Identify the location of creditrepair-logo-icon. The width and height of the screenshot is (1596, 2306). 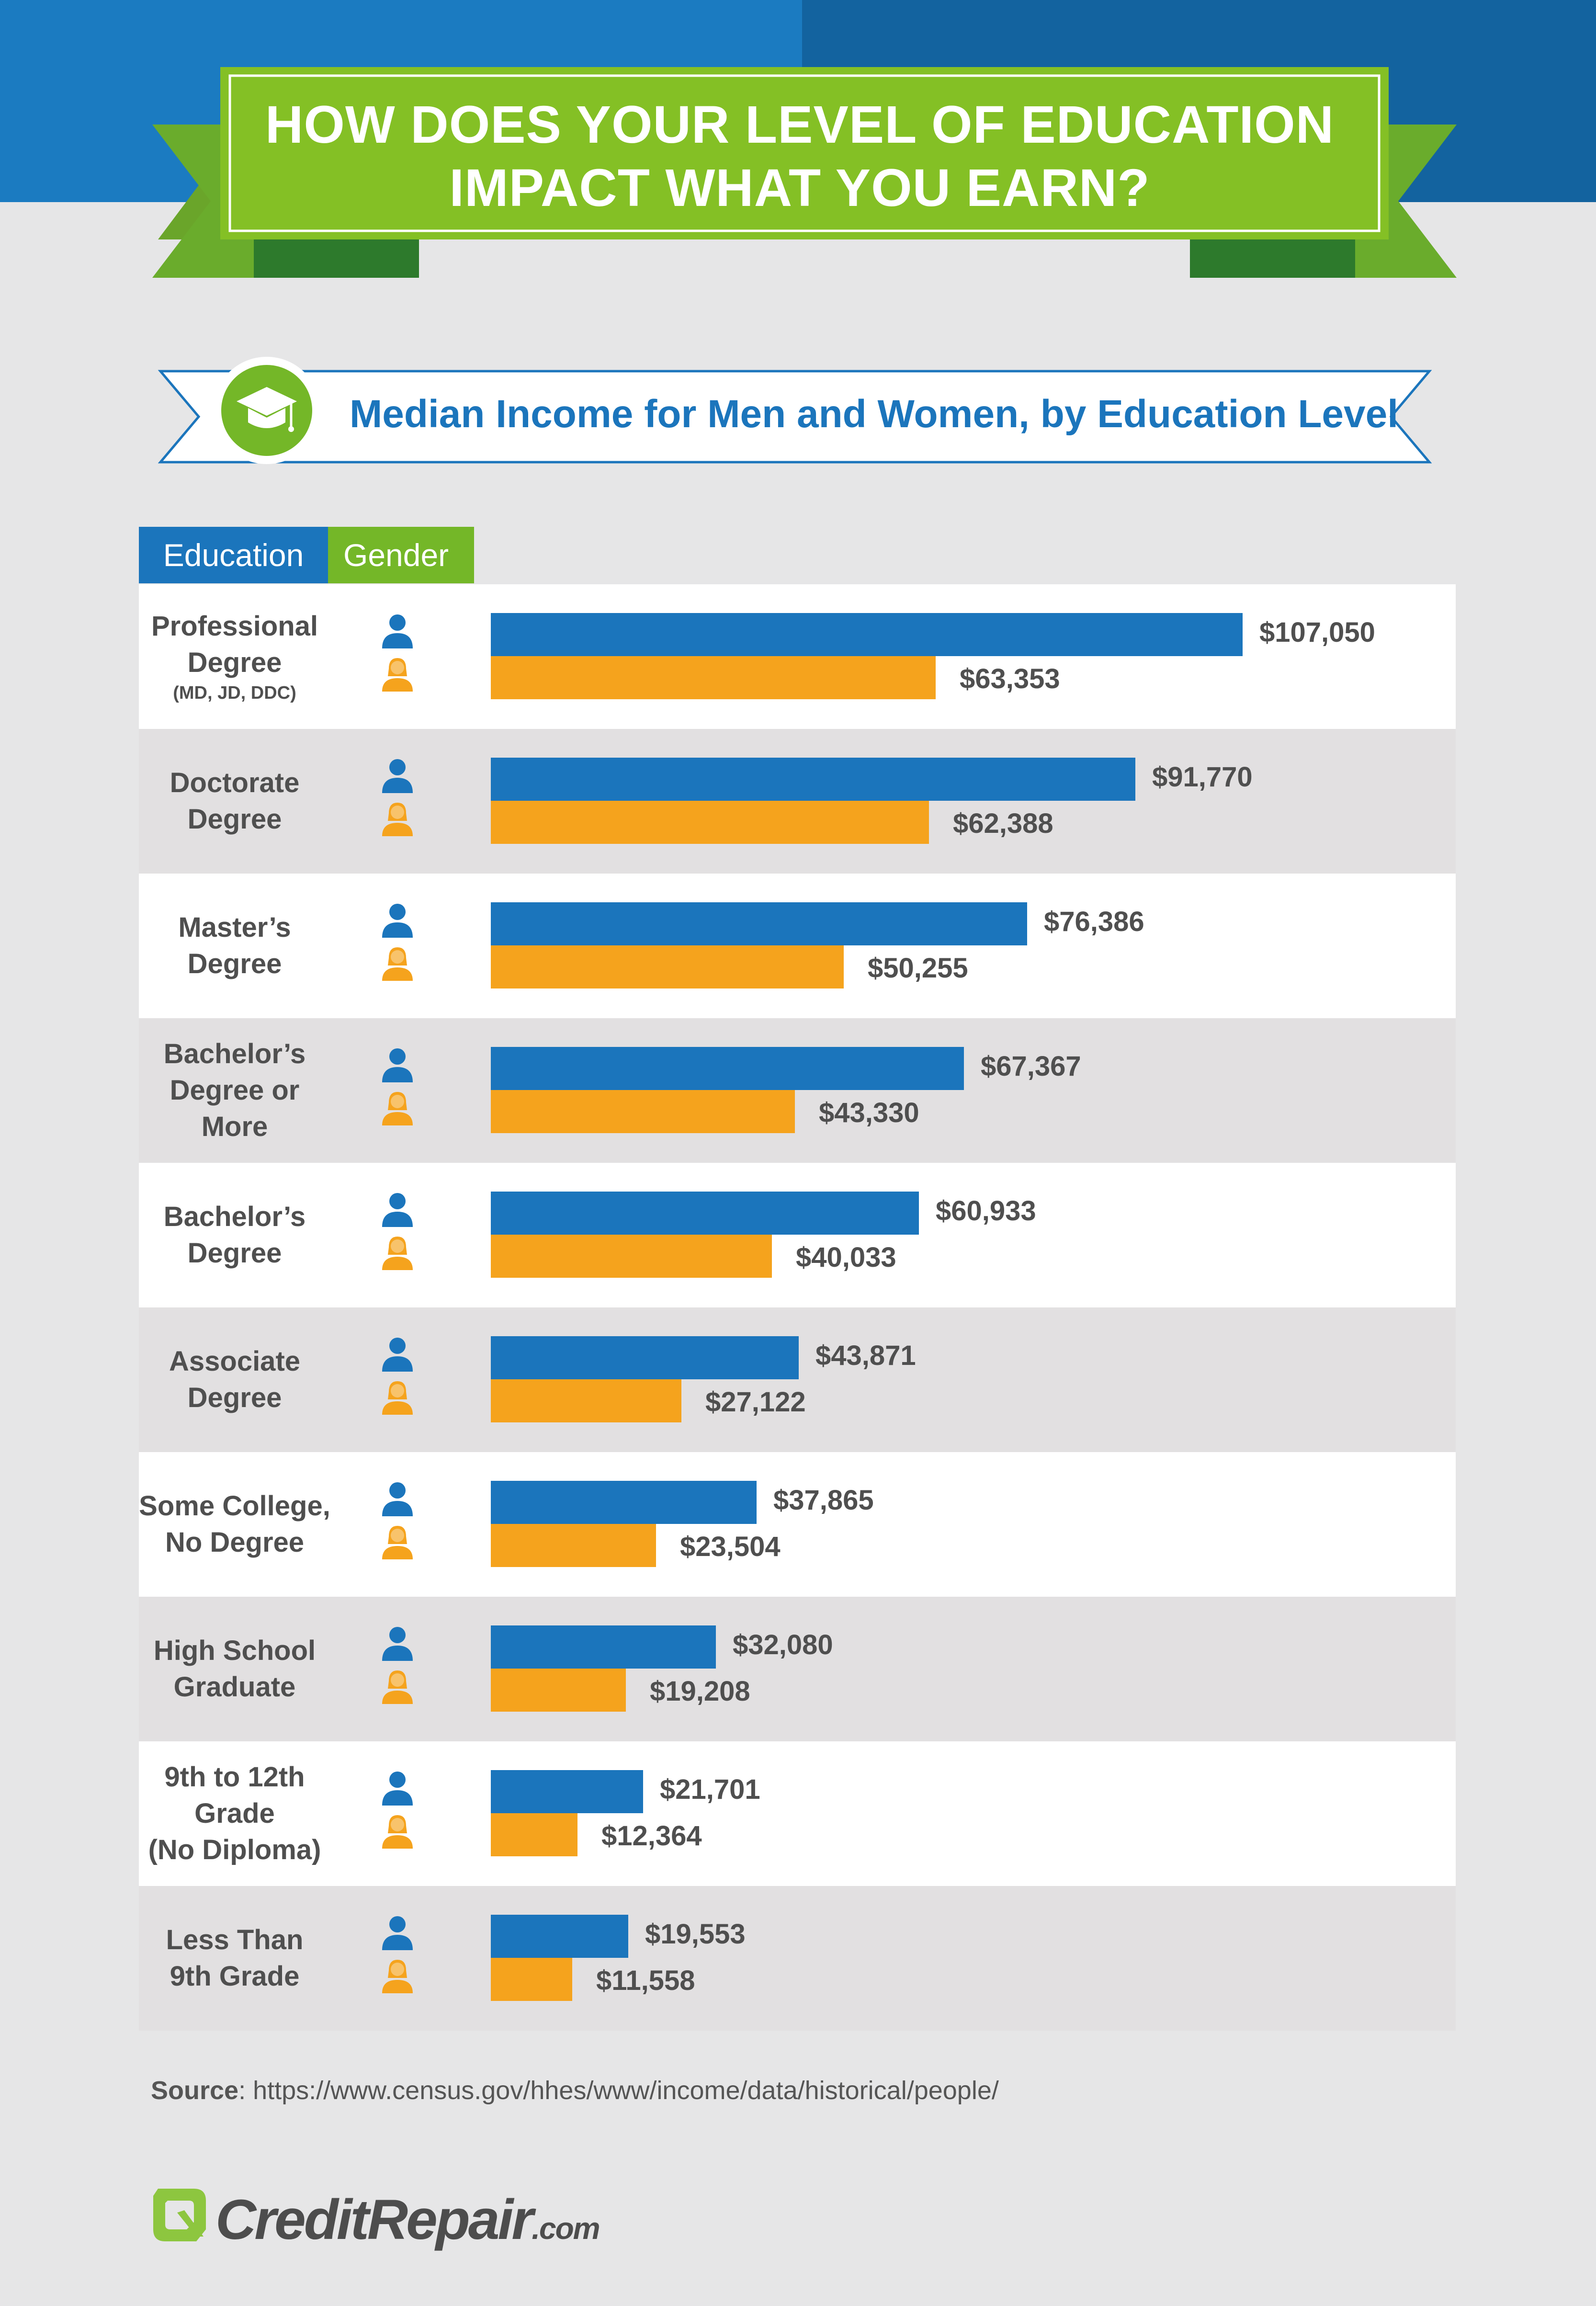
(179, 2215).